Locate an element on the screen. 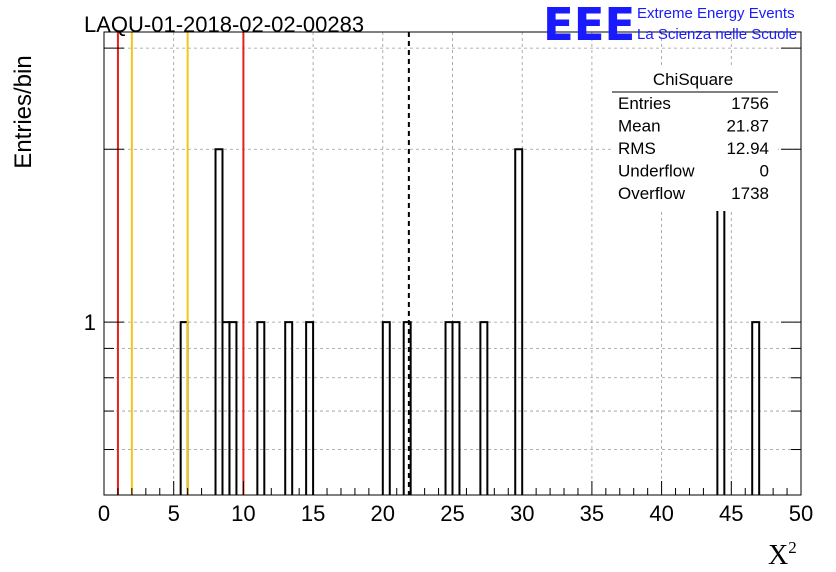 This screenshot has height=572, width=836. x-tick-label: 45 is located at coordinates (731, 513).